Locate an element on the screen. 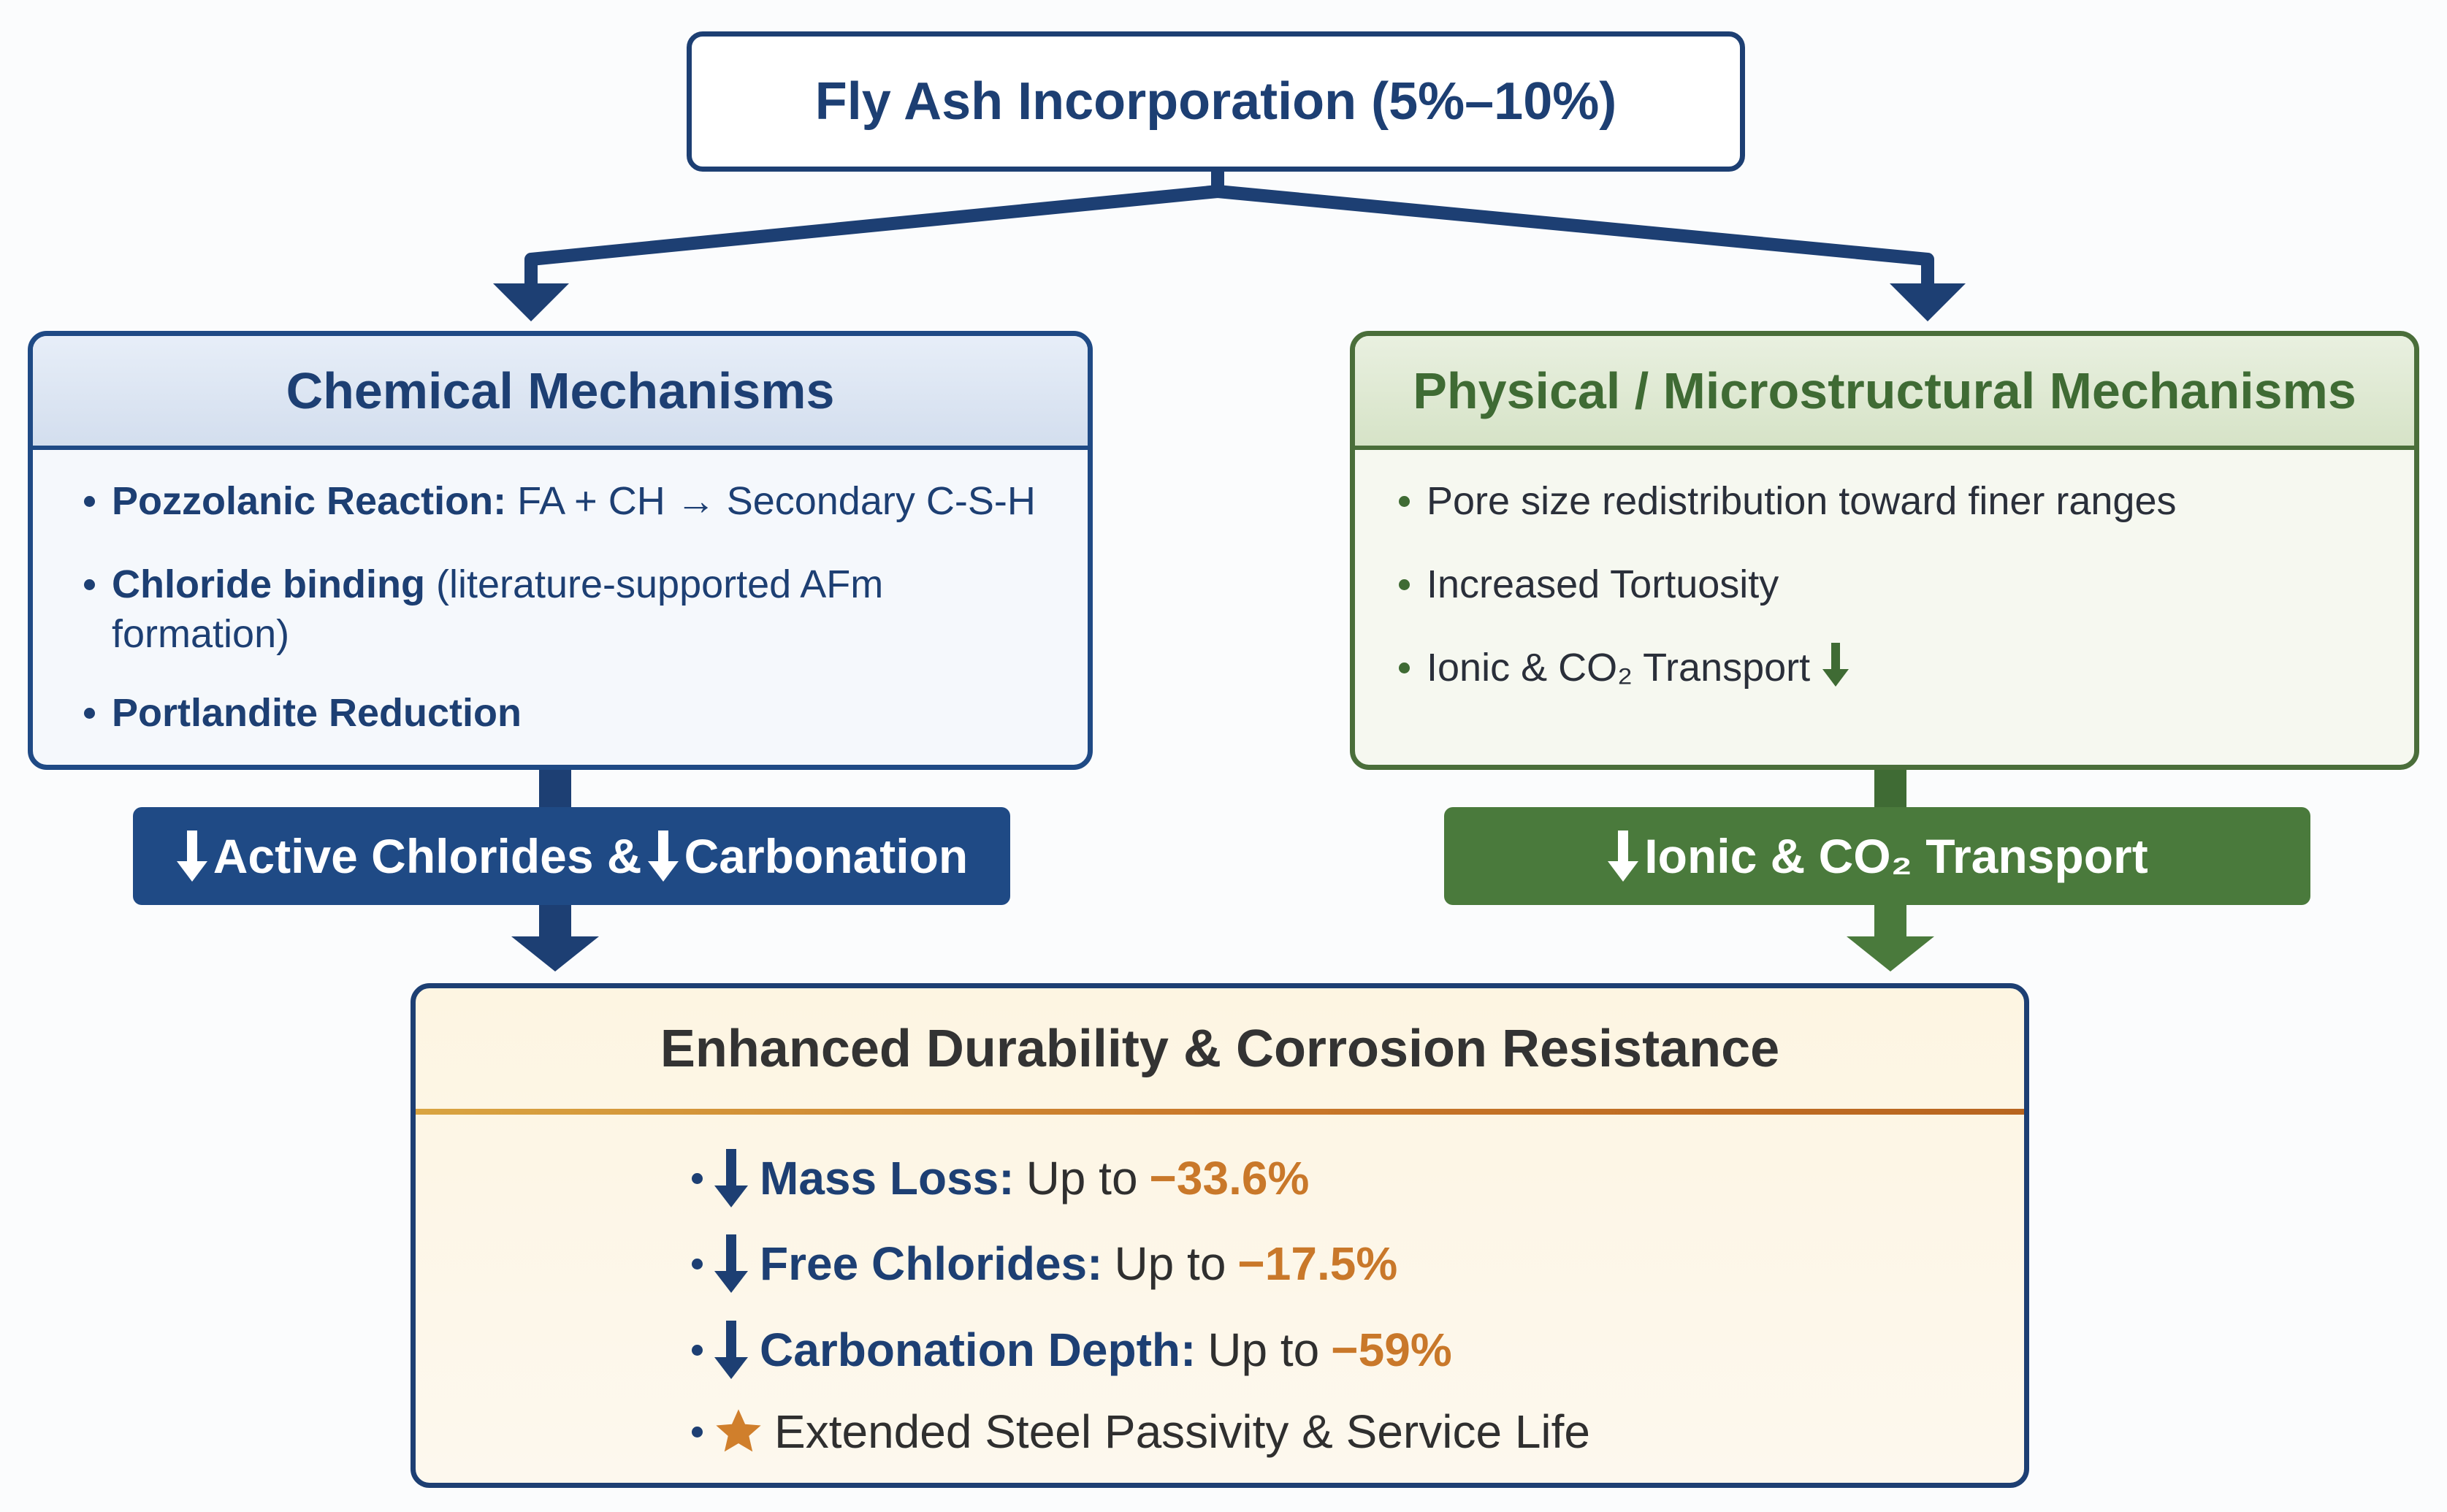  label: Mass Loss: is located at coordinates (888, 1178).